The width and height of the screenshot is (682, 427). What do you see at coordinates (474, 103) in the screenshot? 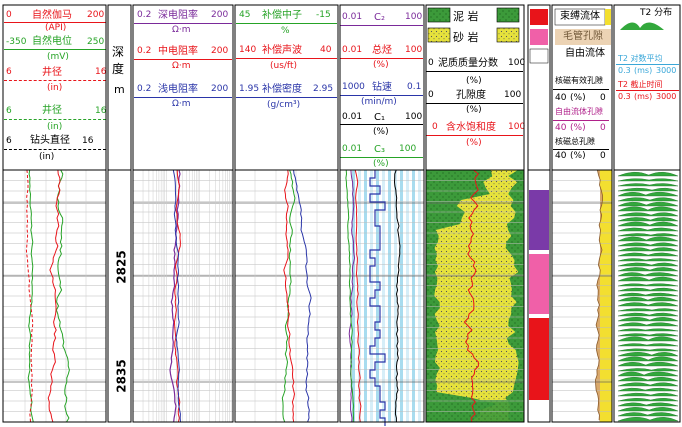
I see `por-line` at bounding box center [474, 103].